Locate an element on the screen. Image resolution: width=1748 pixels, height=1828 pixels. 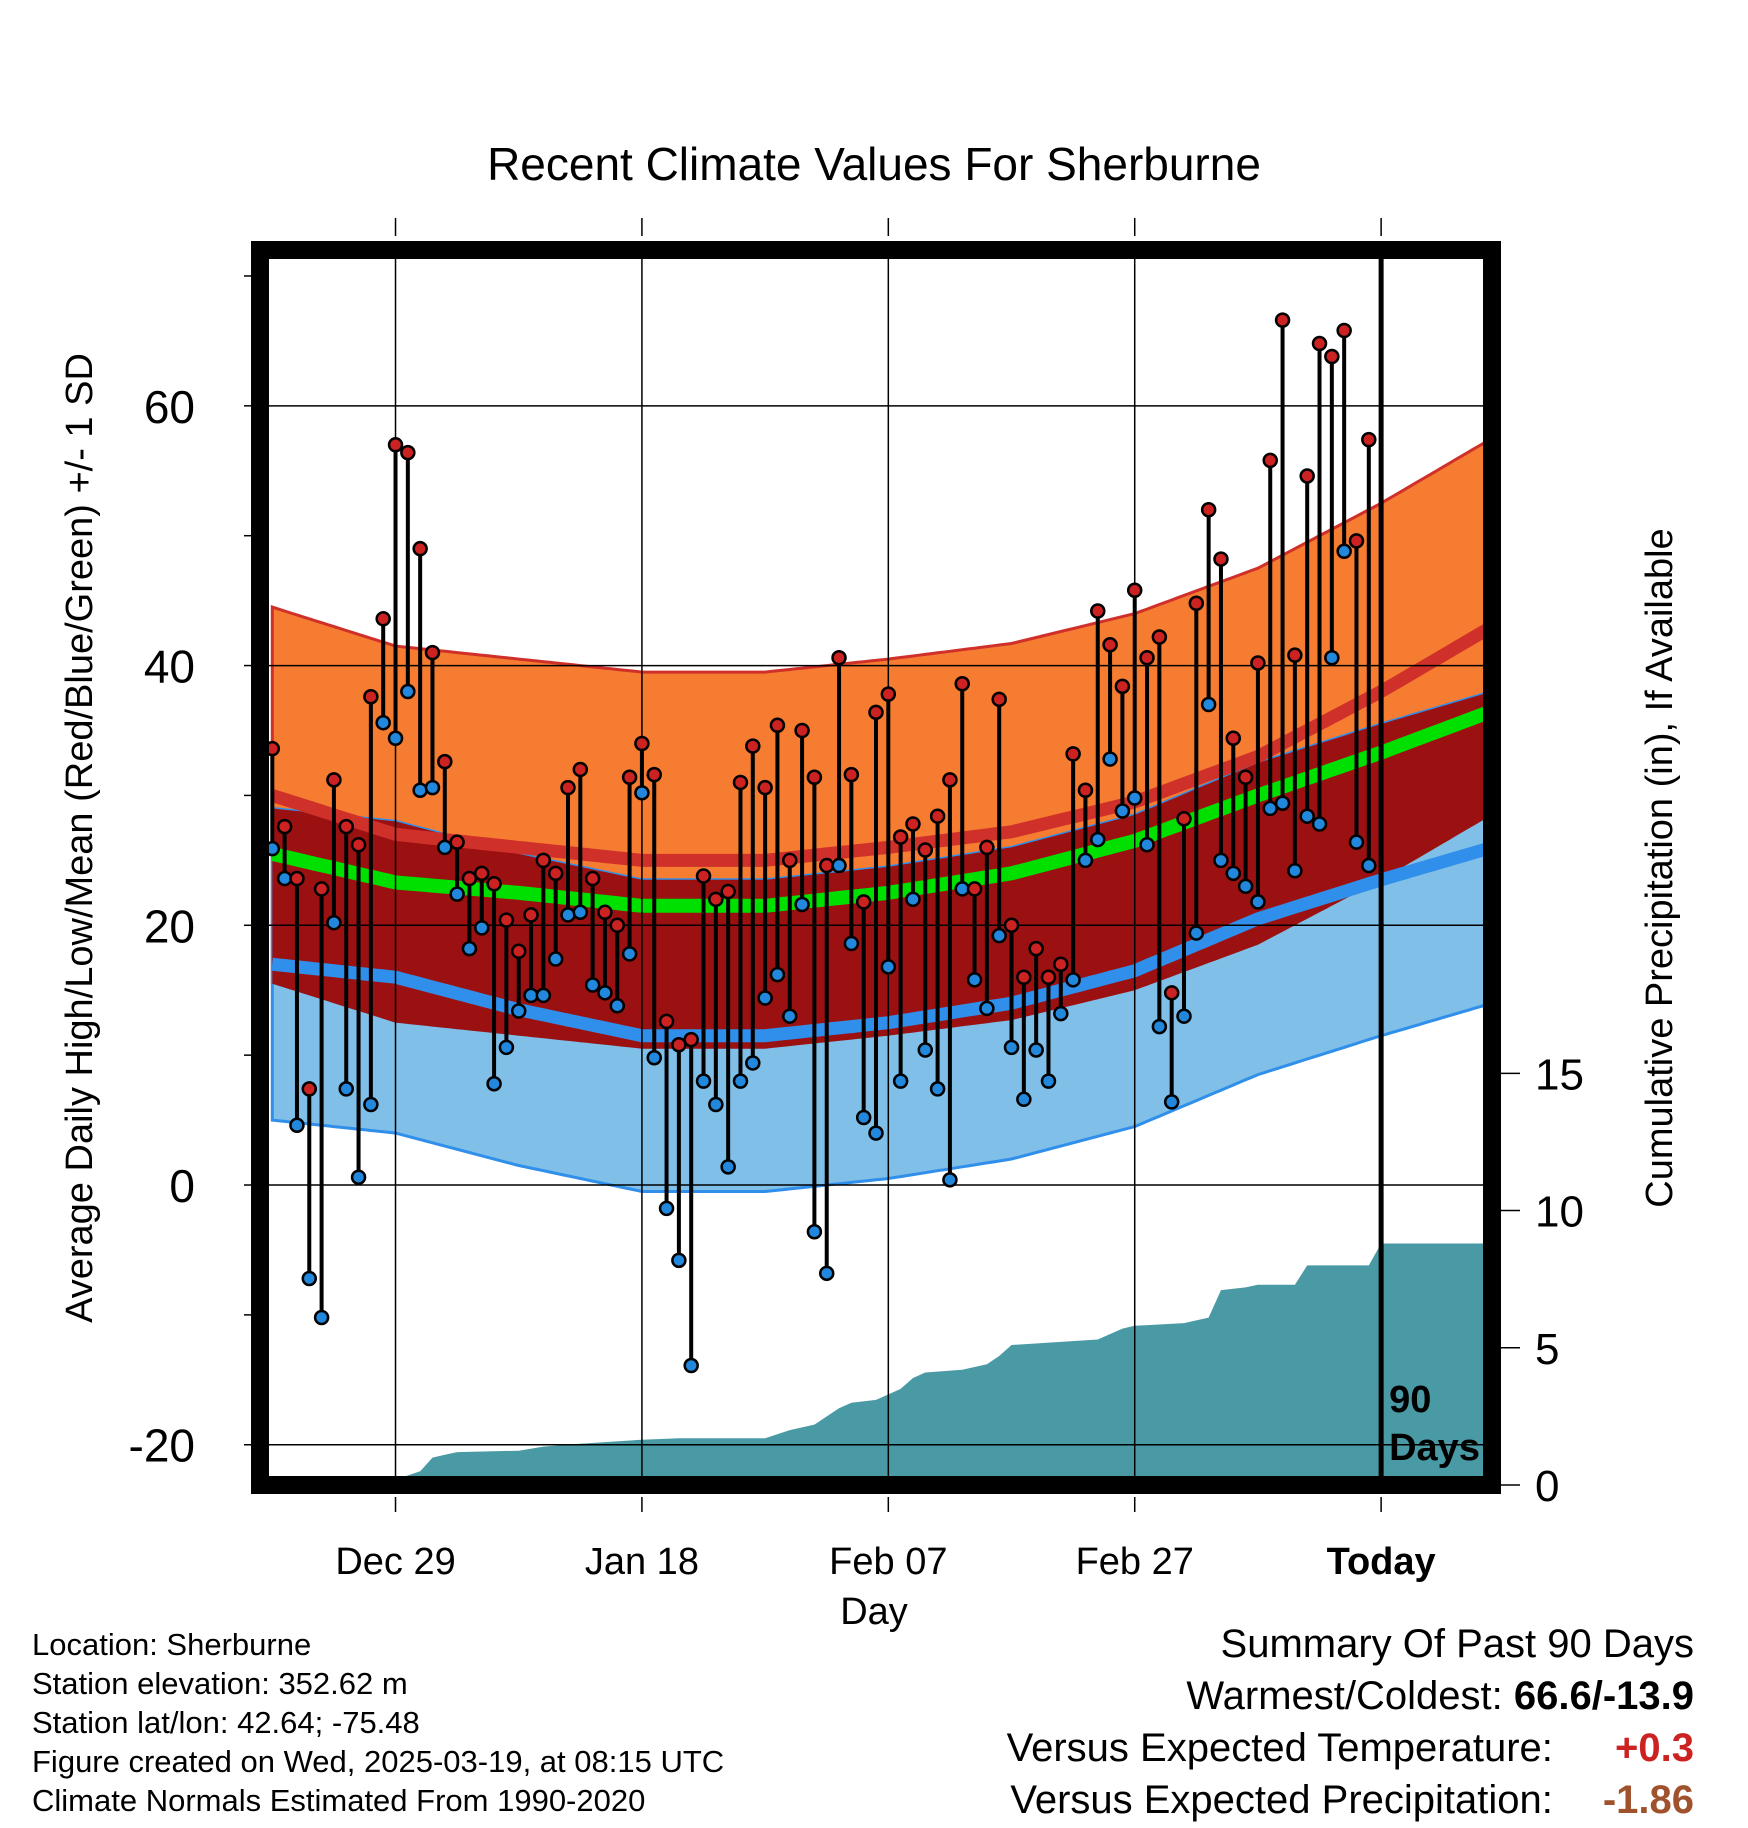
y-tick-label: 40 is located at coordinates (169, 667).